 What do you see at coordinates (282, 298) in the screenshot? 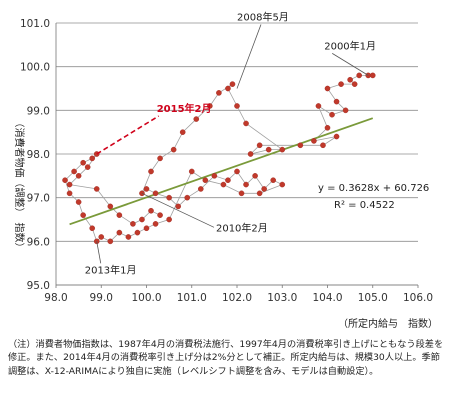
I see `x-tick-label: 103.0` at bounding box center [282, 298].